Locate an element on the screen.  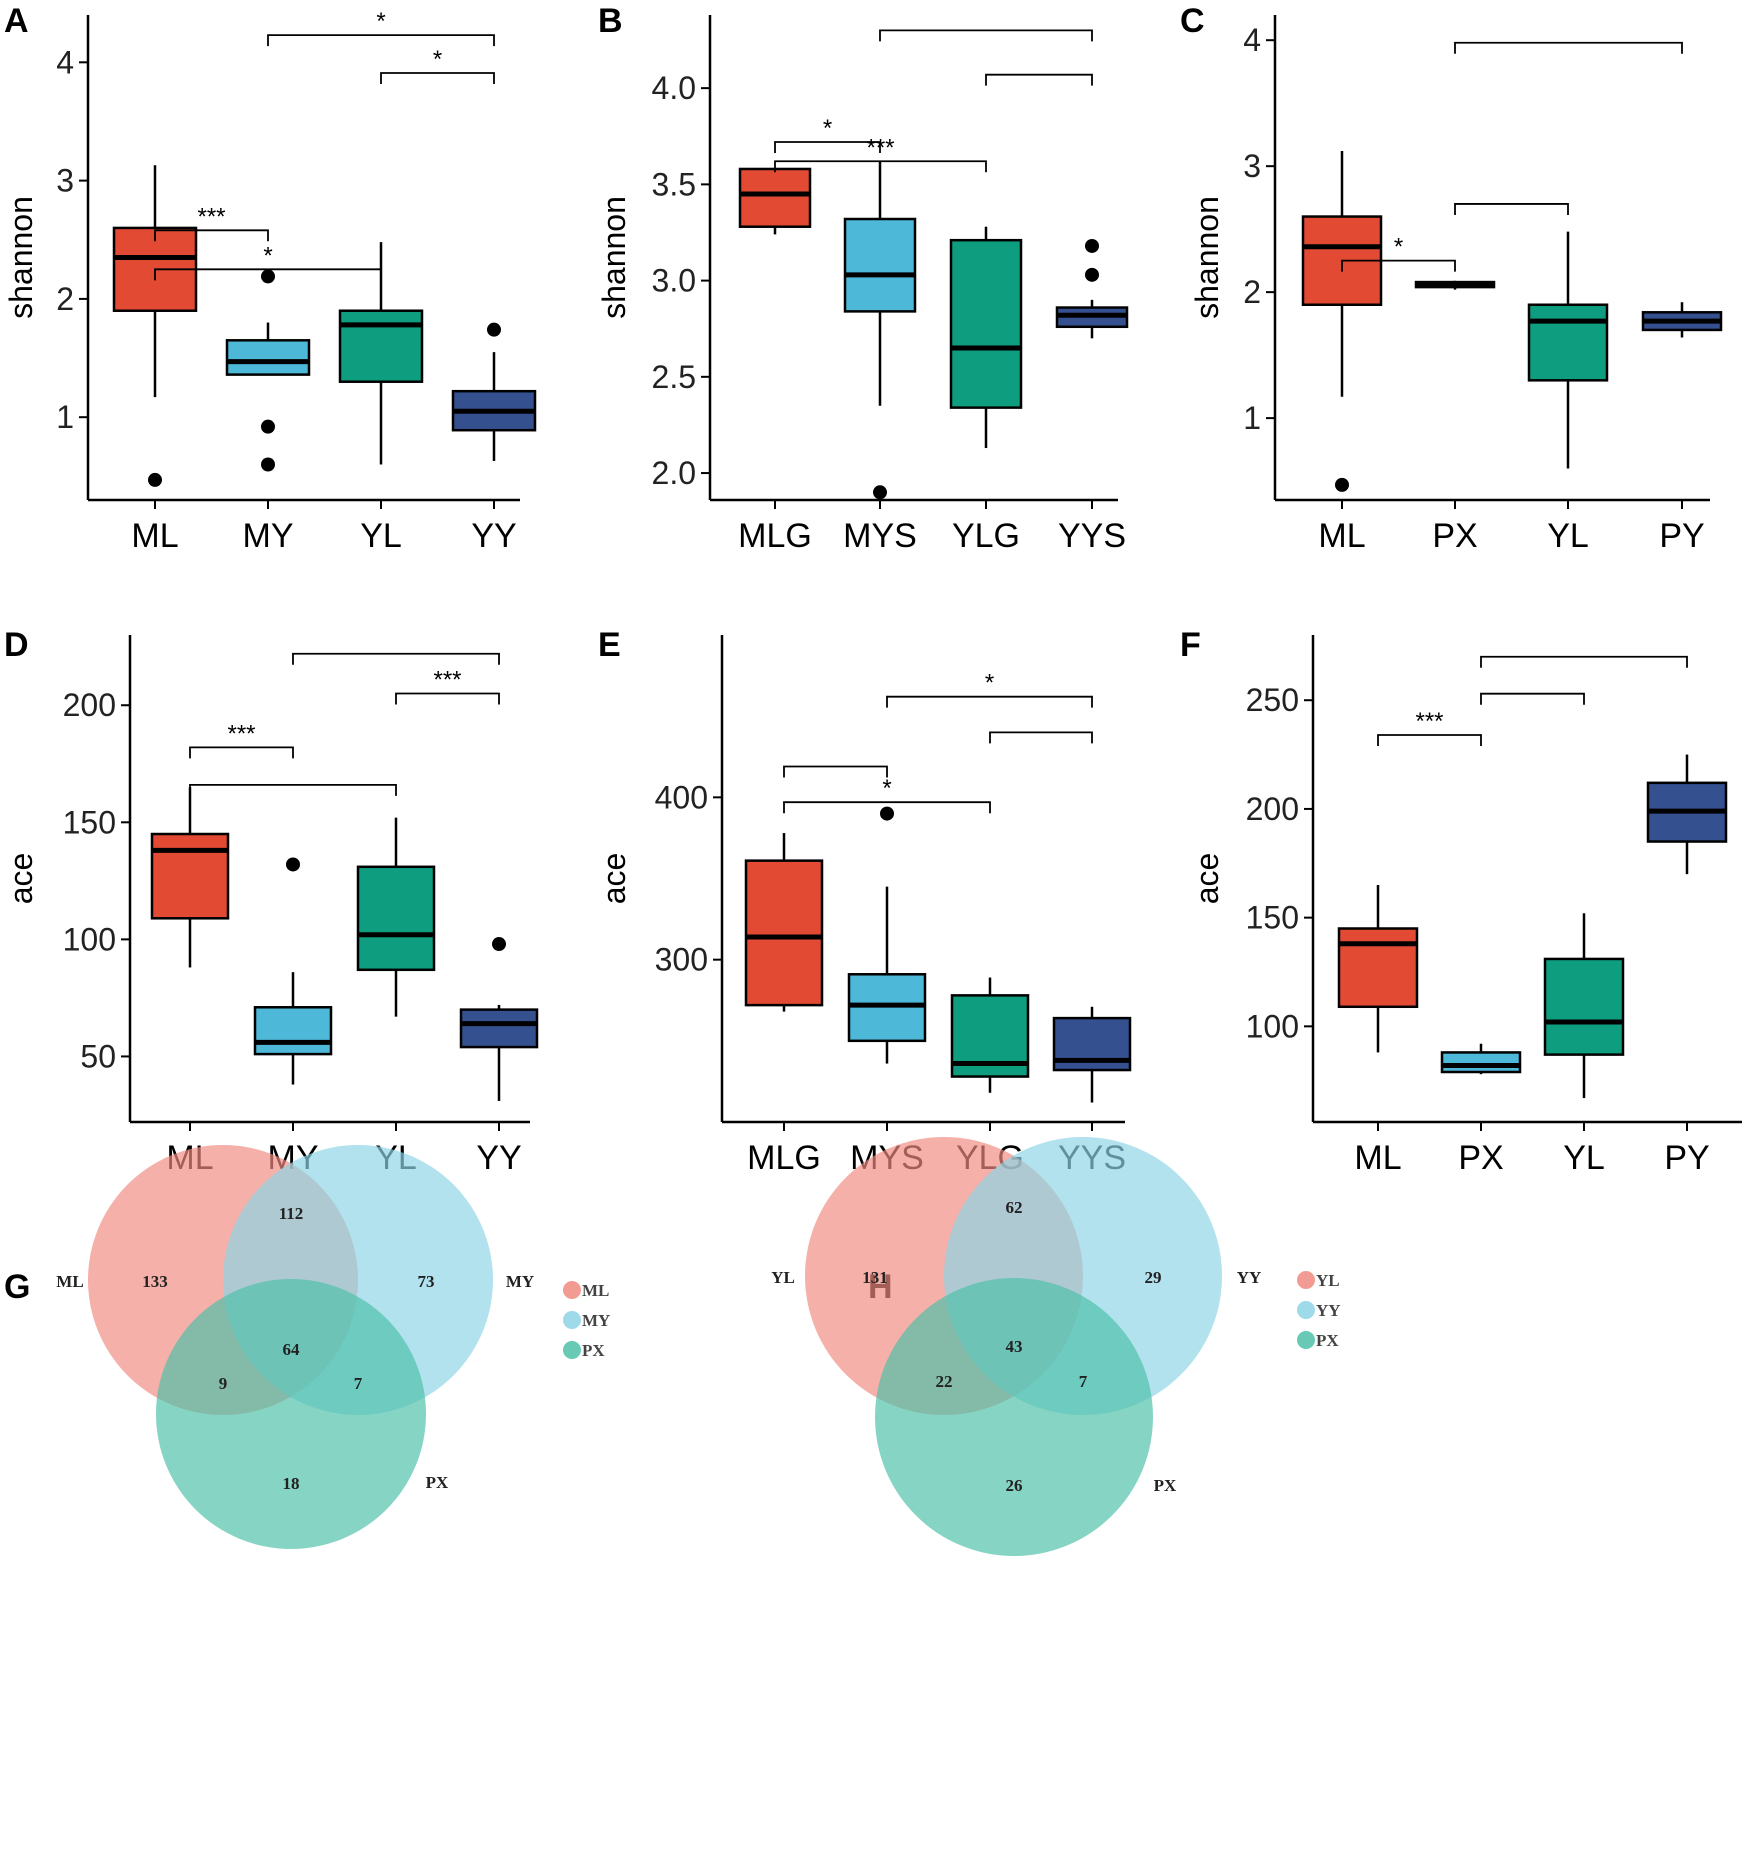
venn-count-all: 64 is located at coordinates (292, 1349).